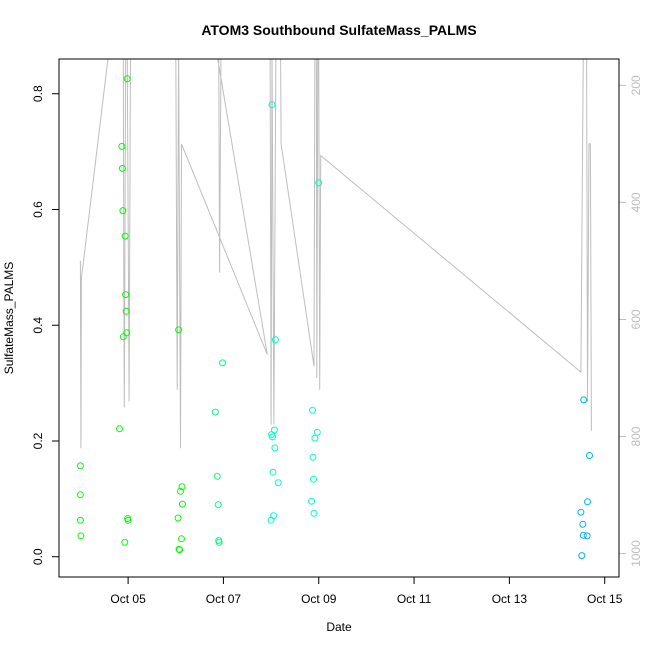  I want to click on y2-tick-label: 600, so click(636, 319).